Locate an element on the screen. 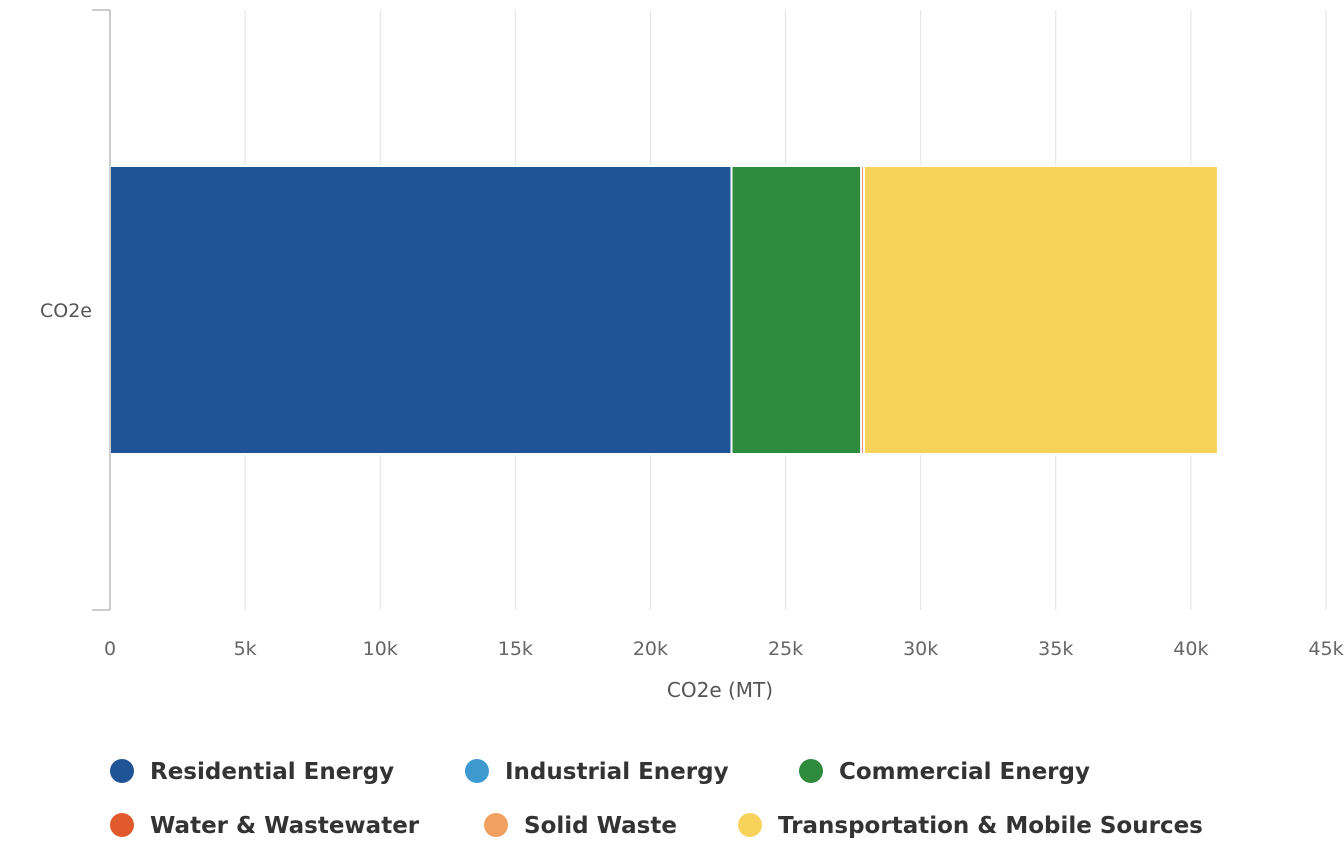  x-tick-label: 15k is located at coordinates (515, 649).